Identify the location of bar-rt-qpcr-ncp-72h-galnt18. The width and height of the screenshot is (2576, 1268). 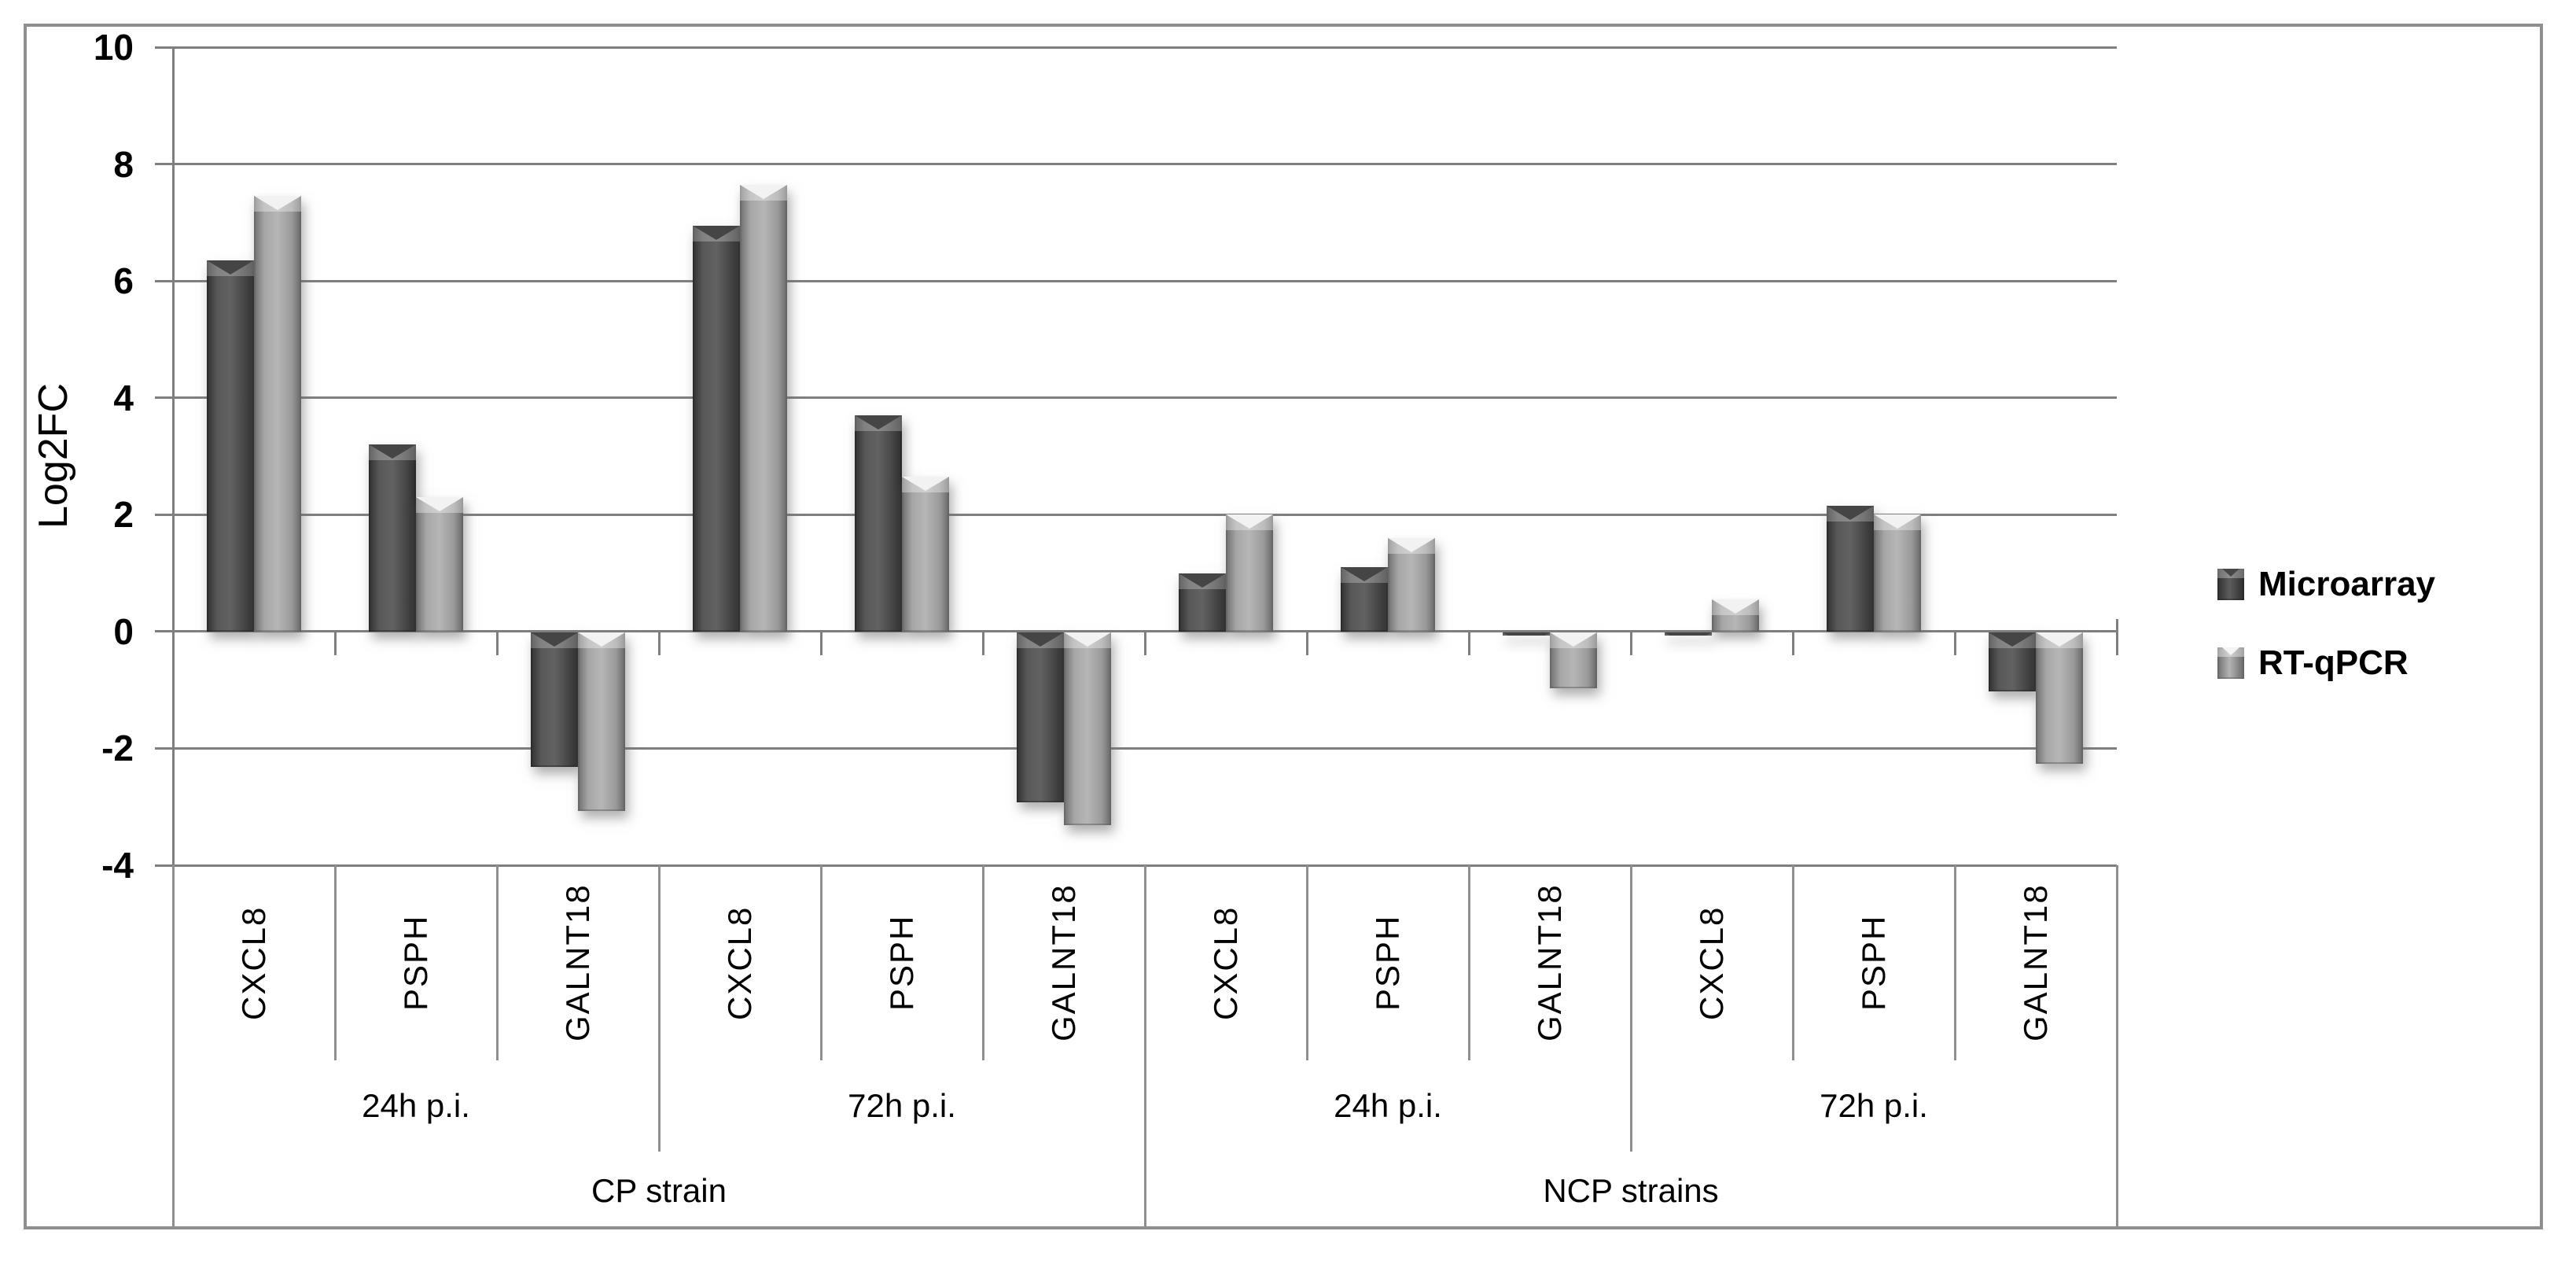
(2059, 698).